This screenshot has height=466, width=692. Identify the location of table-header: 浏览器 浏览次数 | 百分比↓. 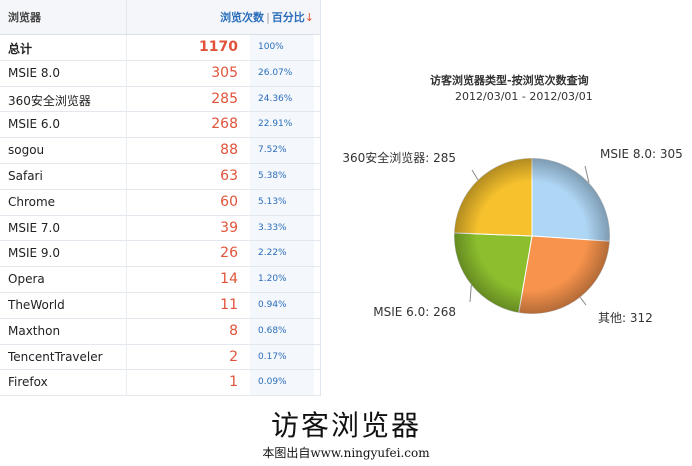
(160, 17).